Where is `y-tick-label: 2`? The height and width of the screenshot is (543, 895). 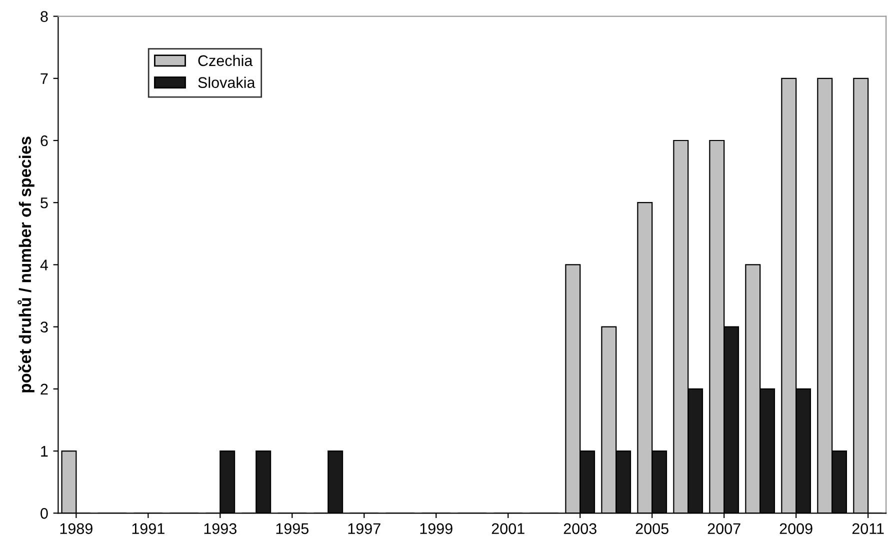 y-tick-label: 2 is located at coordinates (44, 389).